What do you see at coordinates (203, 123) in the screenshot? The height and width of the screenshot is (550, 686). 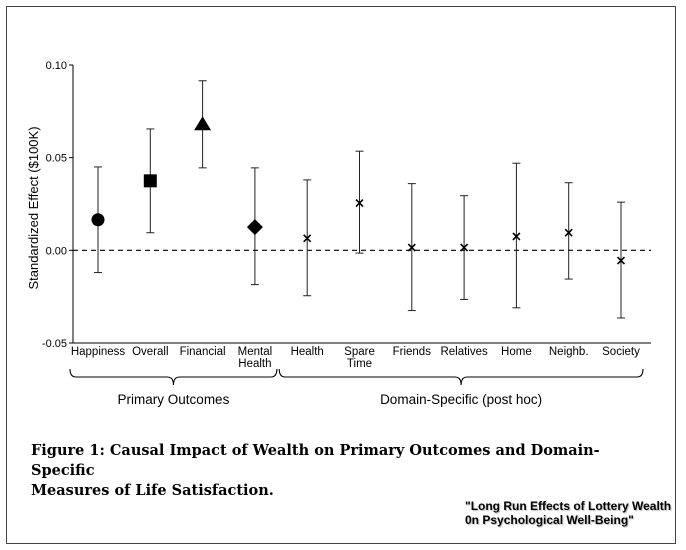 I see `point-triangle` at bounding box center [203, 123].